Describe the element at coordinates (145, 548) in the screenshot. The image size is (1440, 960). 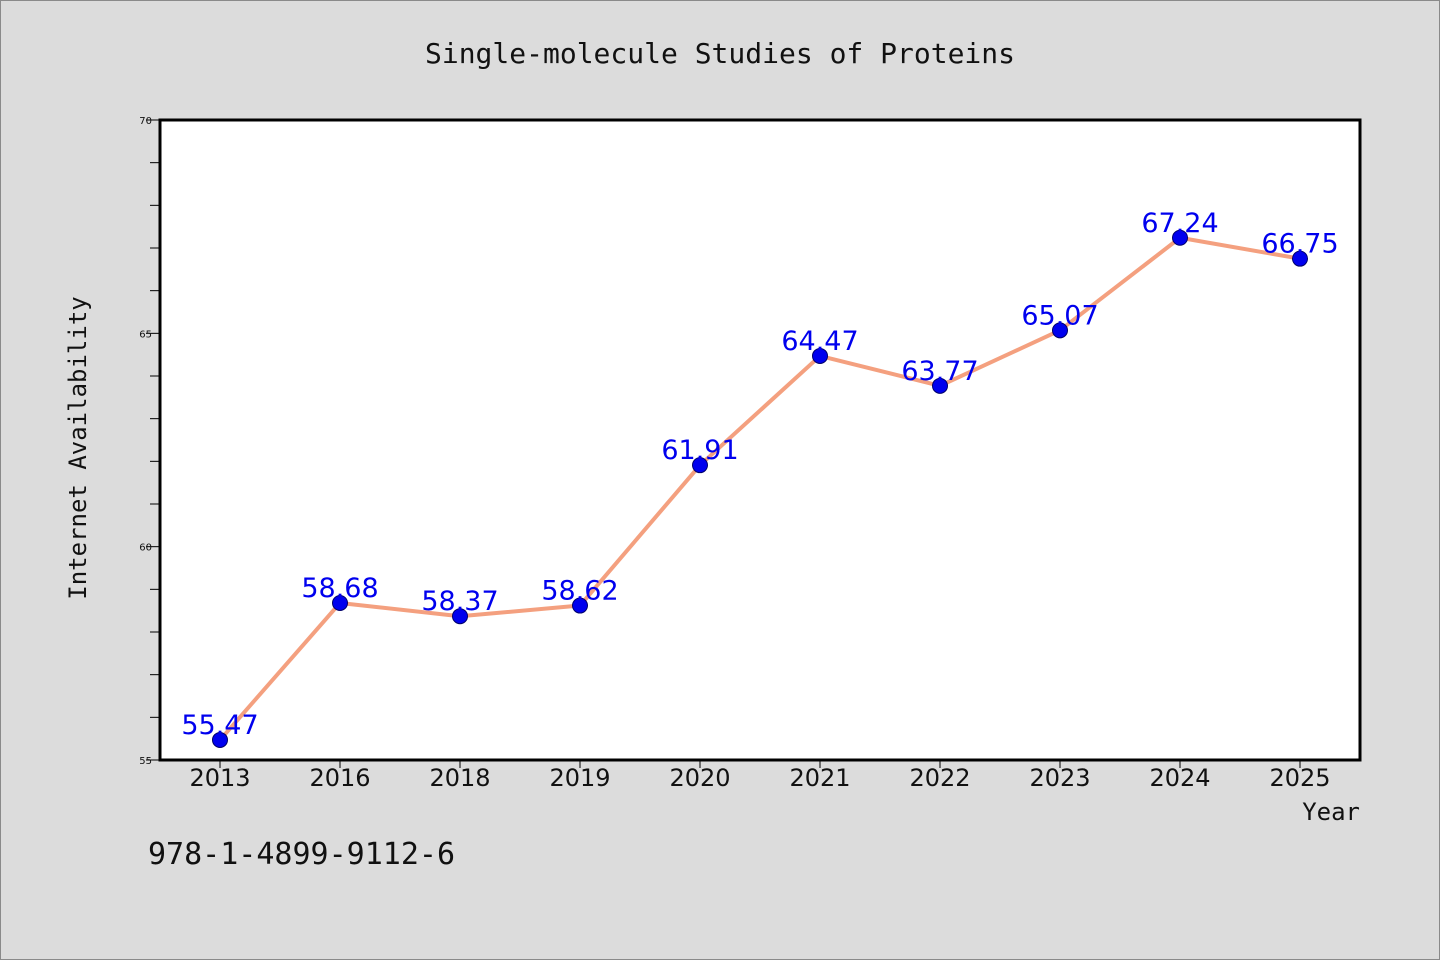
I see `y-tick-label: 60` at that location.